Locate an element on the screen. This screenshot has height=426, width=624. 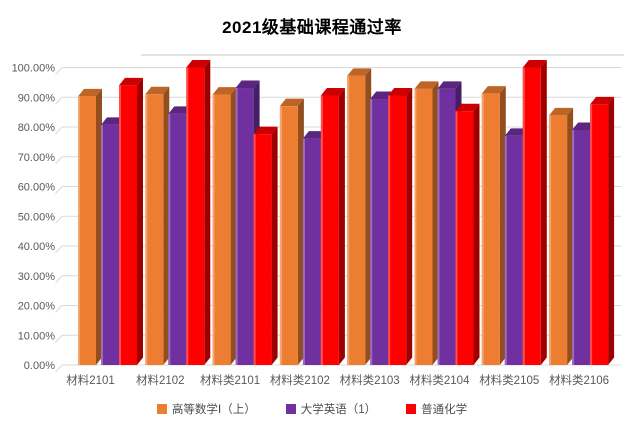
y-tick-label: 0.00% is located at coordinates (39, 366).